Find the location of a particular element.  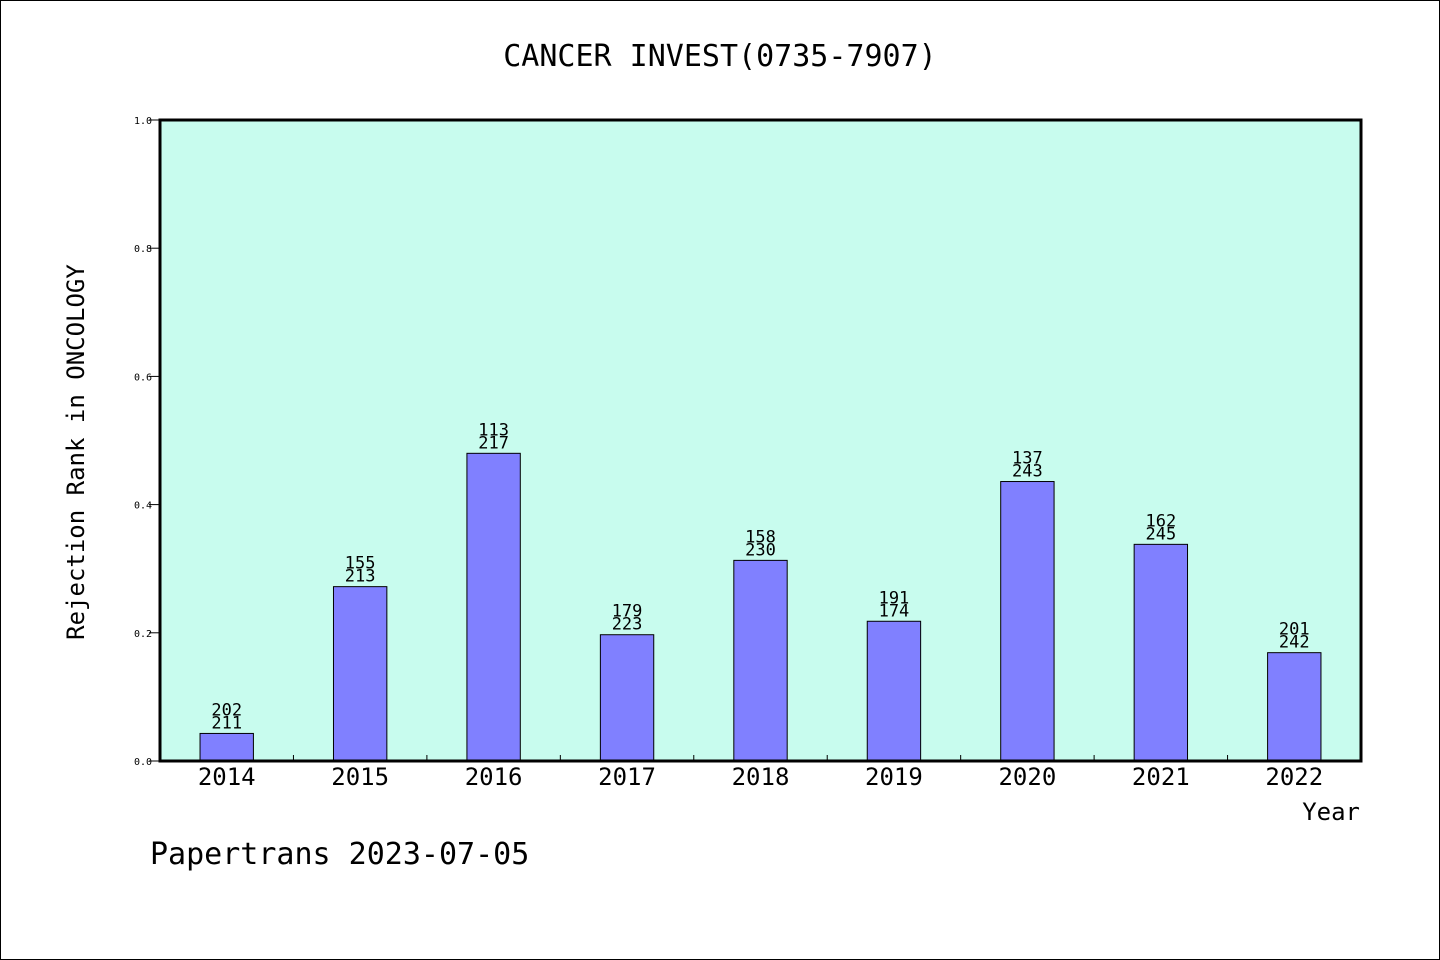

bar-2019 is located at coordinates (894, 691).